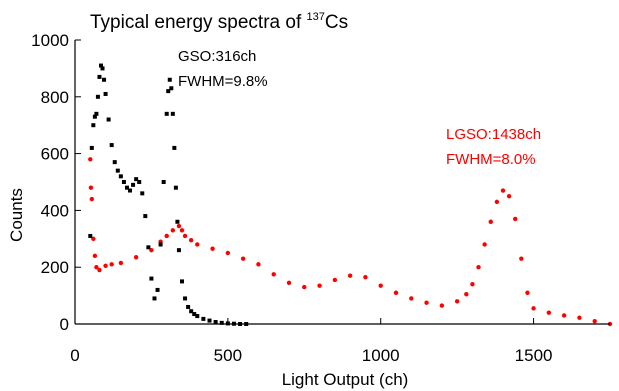 The height and width of the screenshot is (391, 619). Describe the element at coordinates (55, 210) in the screenshot. I see `y-tick-label: 400` at that location.